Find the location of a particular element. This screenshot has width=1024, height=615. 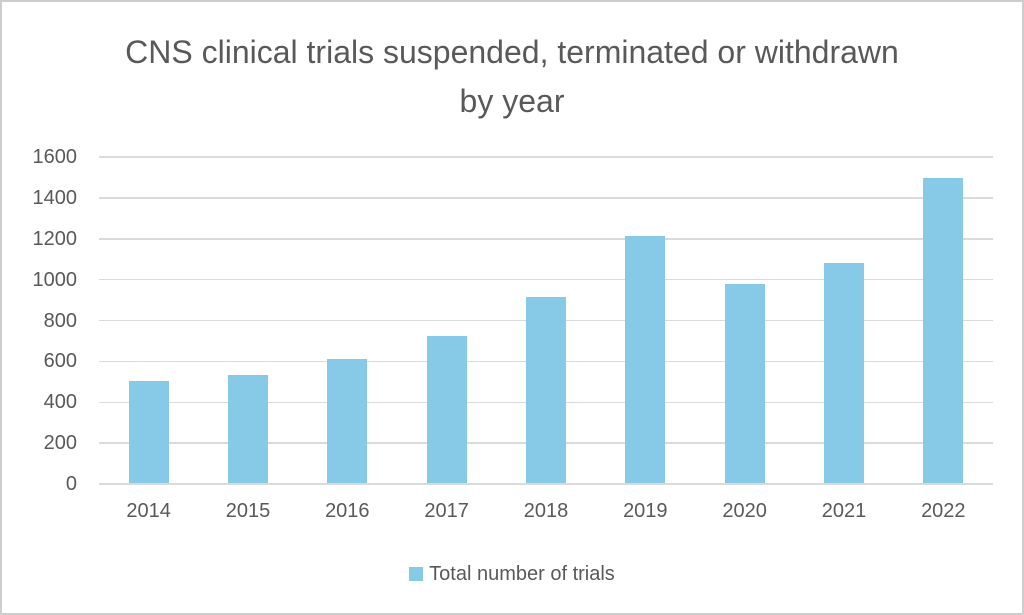

y-tick-label-1200: 1200 is located at coordinates (55, 238).